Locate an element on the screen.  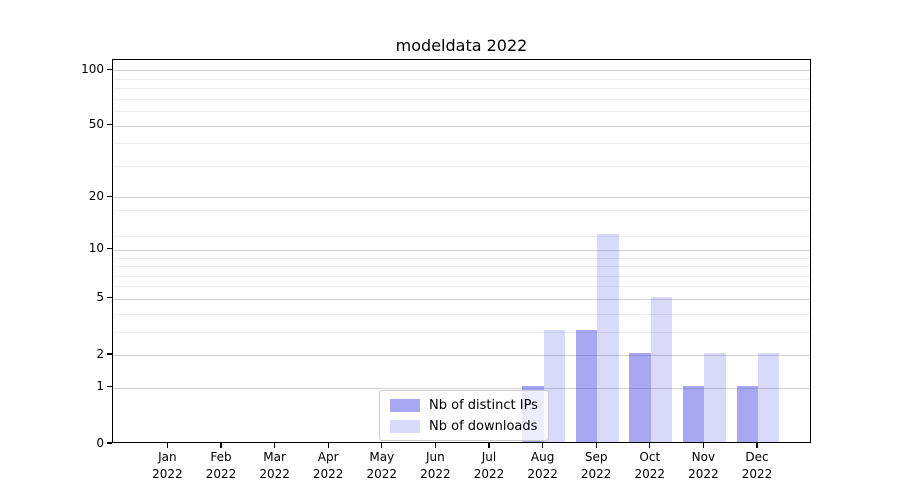
x-tick-label: Feb 2022 is located at coordinates (221, 466).